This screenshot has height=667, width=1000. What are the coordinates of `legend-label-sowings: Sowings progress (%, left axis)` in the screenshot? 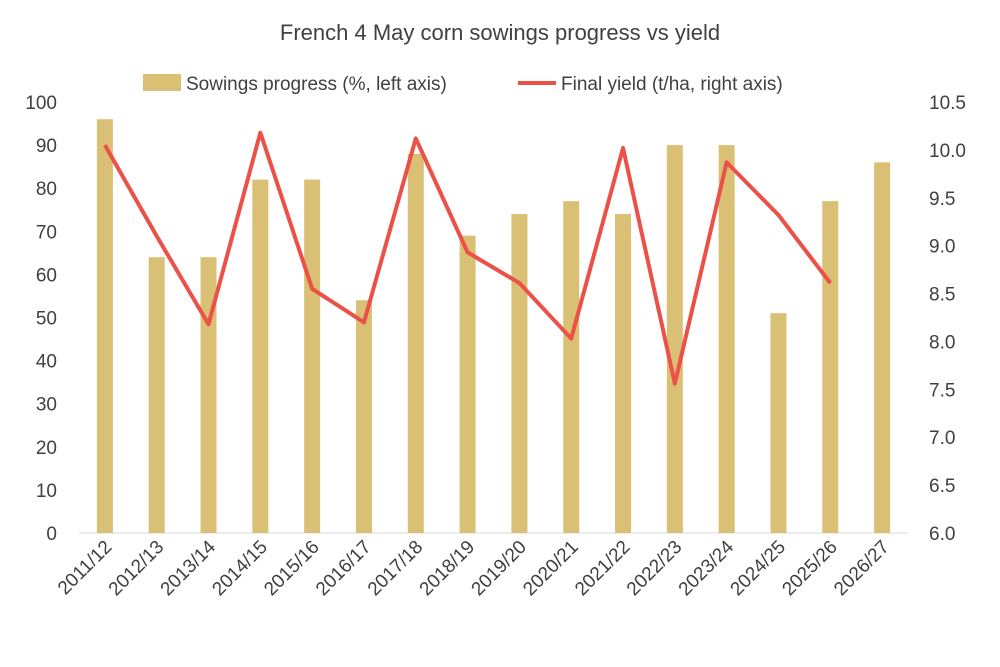 It's located at (316, 84).